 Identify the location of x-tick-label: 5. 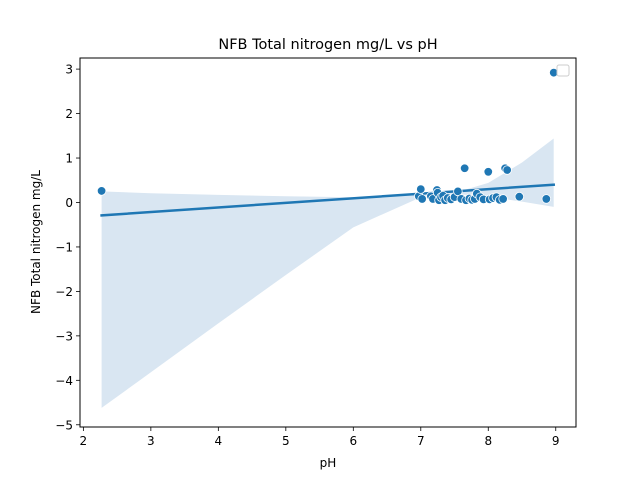
(286, 441).